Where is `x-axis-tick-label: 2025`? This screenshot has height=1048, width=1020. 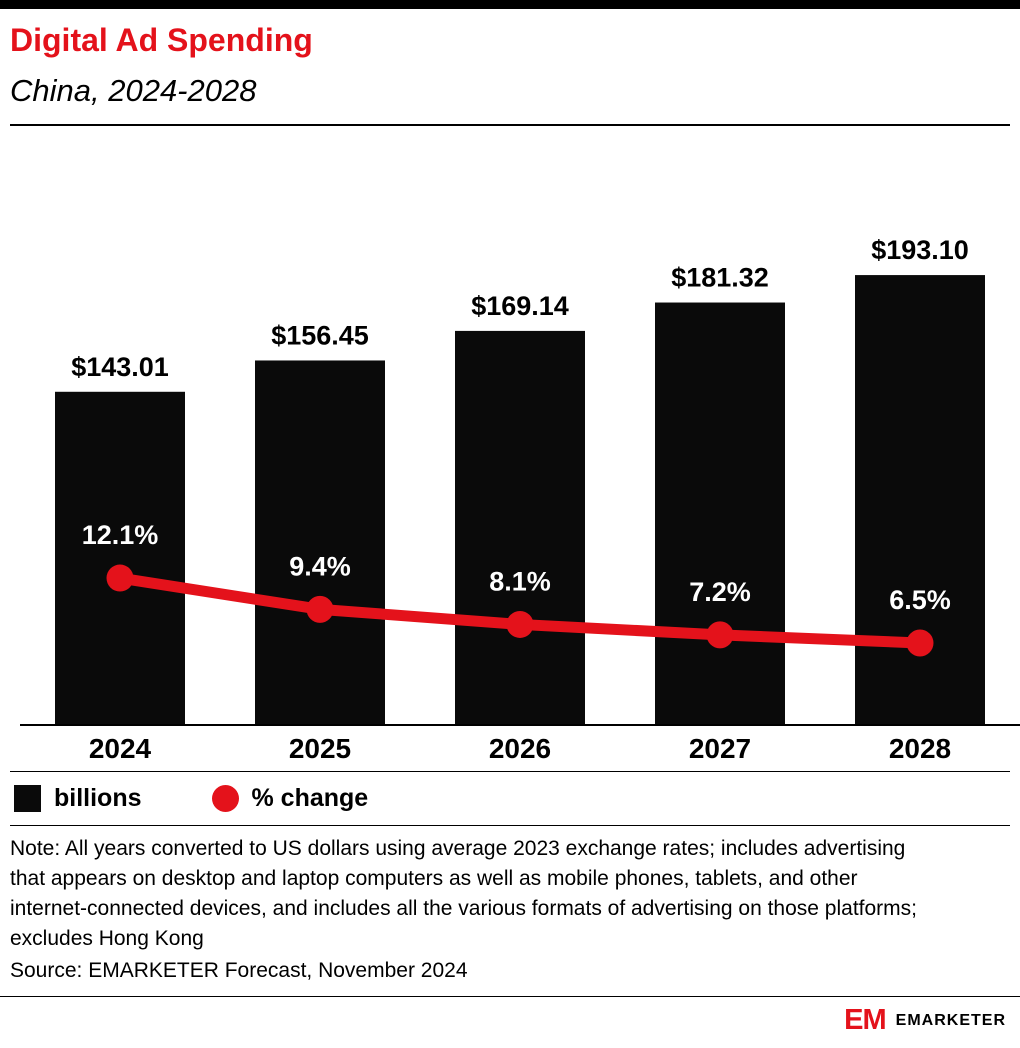
x-axis-tick-label: 2025 is located at coordinates (320, 748).